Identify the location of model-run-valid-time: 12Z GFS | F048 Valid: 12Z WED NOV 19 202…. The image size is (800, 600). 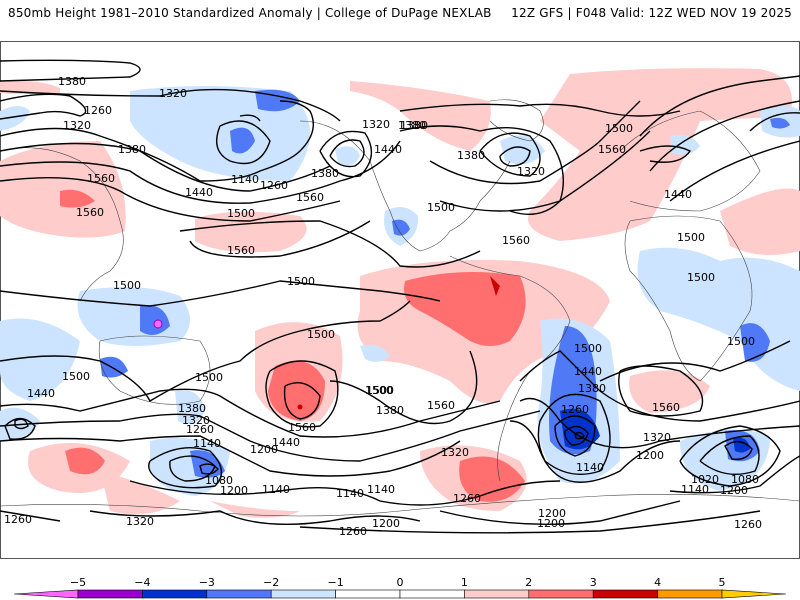
(651, 13).